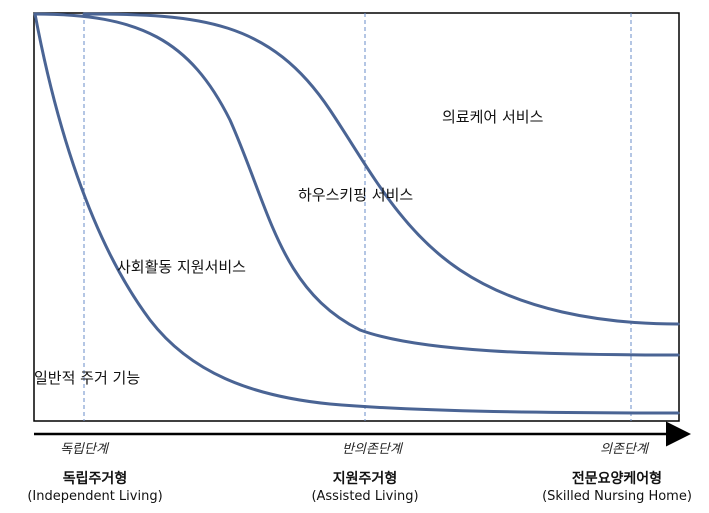 The height and width of the screenshot is (513, 709). Describe the element at coordinates (617, 496) in the screenshot. I see `housing-type-nursing-english: (Skilled Nursing Home)` at that location.